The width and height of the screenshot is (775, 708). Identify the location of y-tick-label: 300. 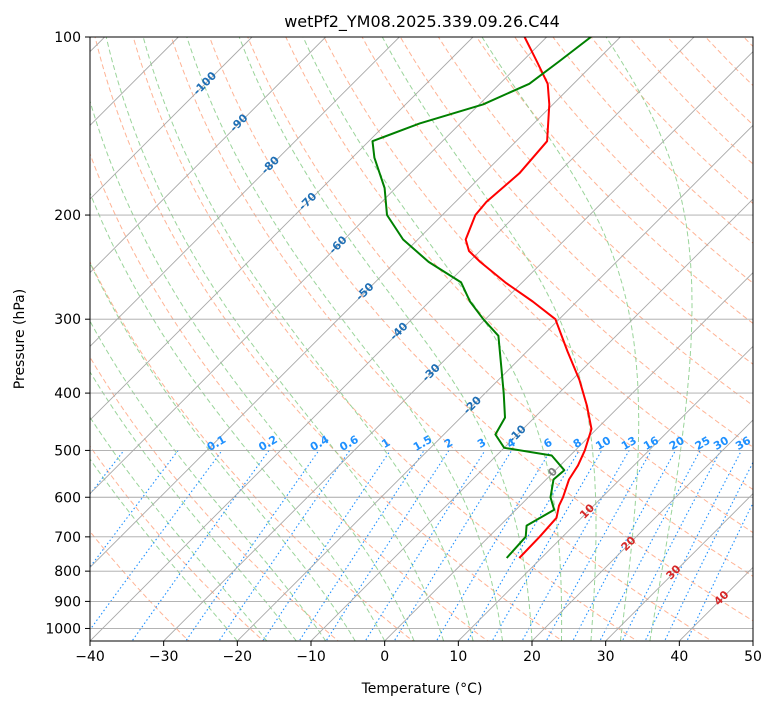
(67, 320).